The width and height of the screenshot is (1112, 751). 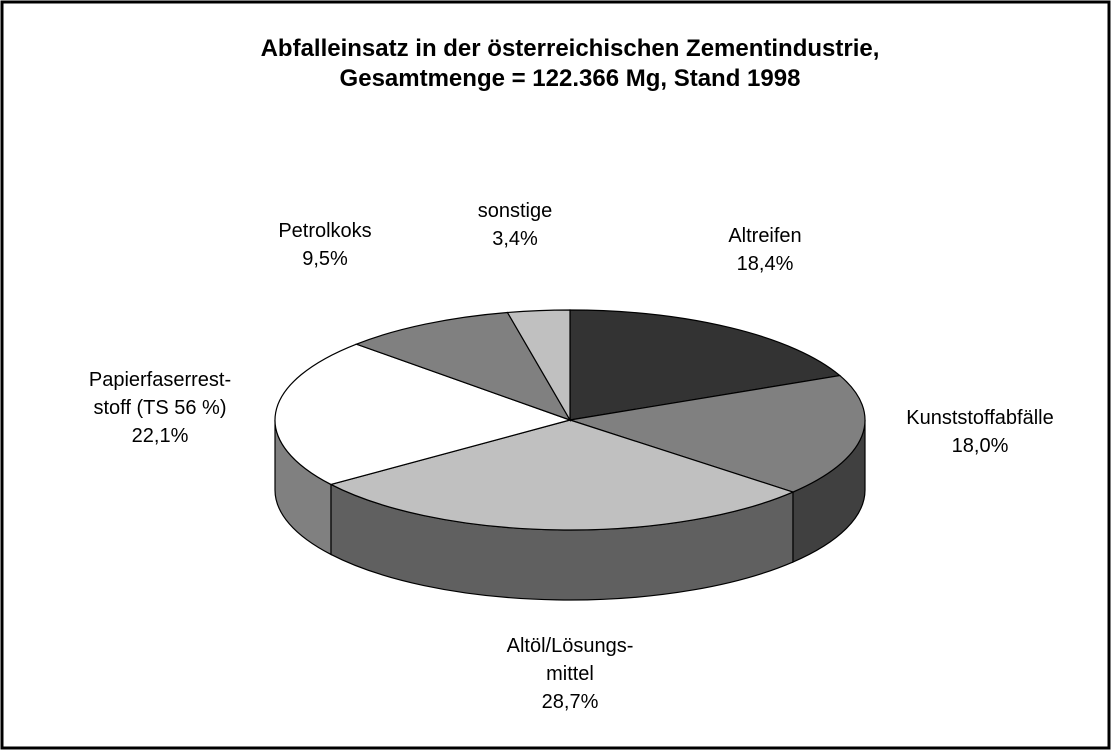 What do you see at coordinates (515, 239) in the screenshot?
I see `slice-value-label: 3,4%` at bounding box center [515, 239].